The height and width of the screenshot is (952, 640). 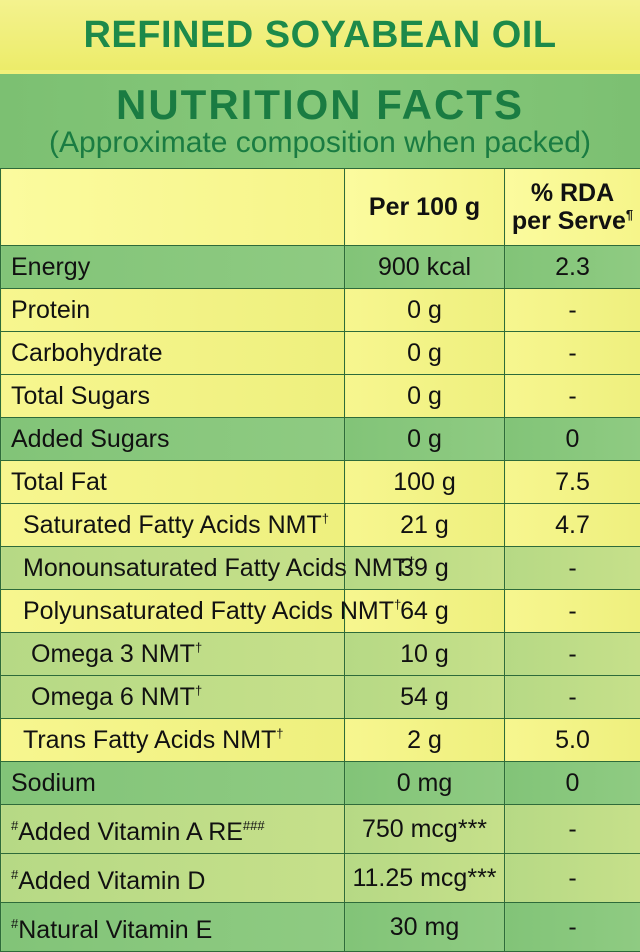 I want to click on nutrient-label: Energy, so click(x=50, y=267).